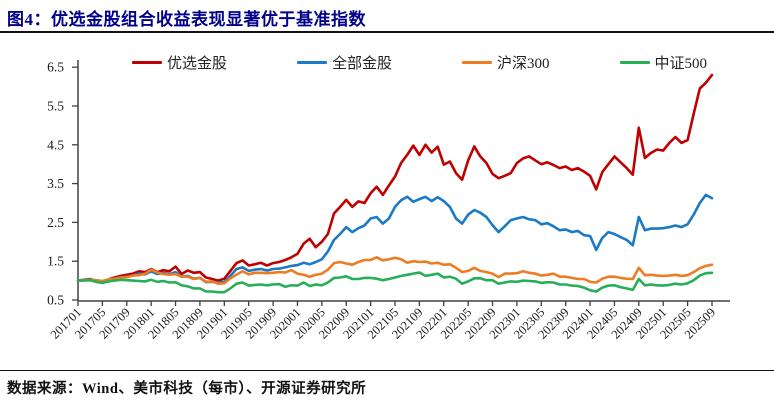 This screenshot has width=774, height=405. Describe the element at coordinates (187, 389) in the screenshot. I see `data-source-note: 数据来源：Wind、美市科技（每市）、开源证券研究所` at that location.